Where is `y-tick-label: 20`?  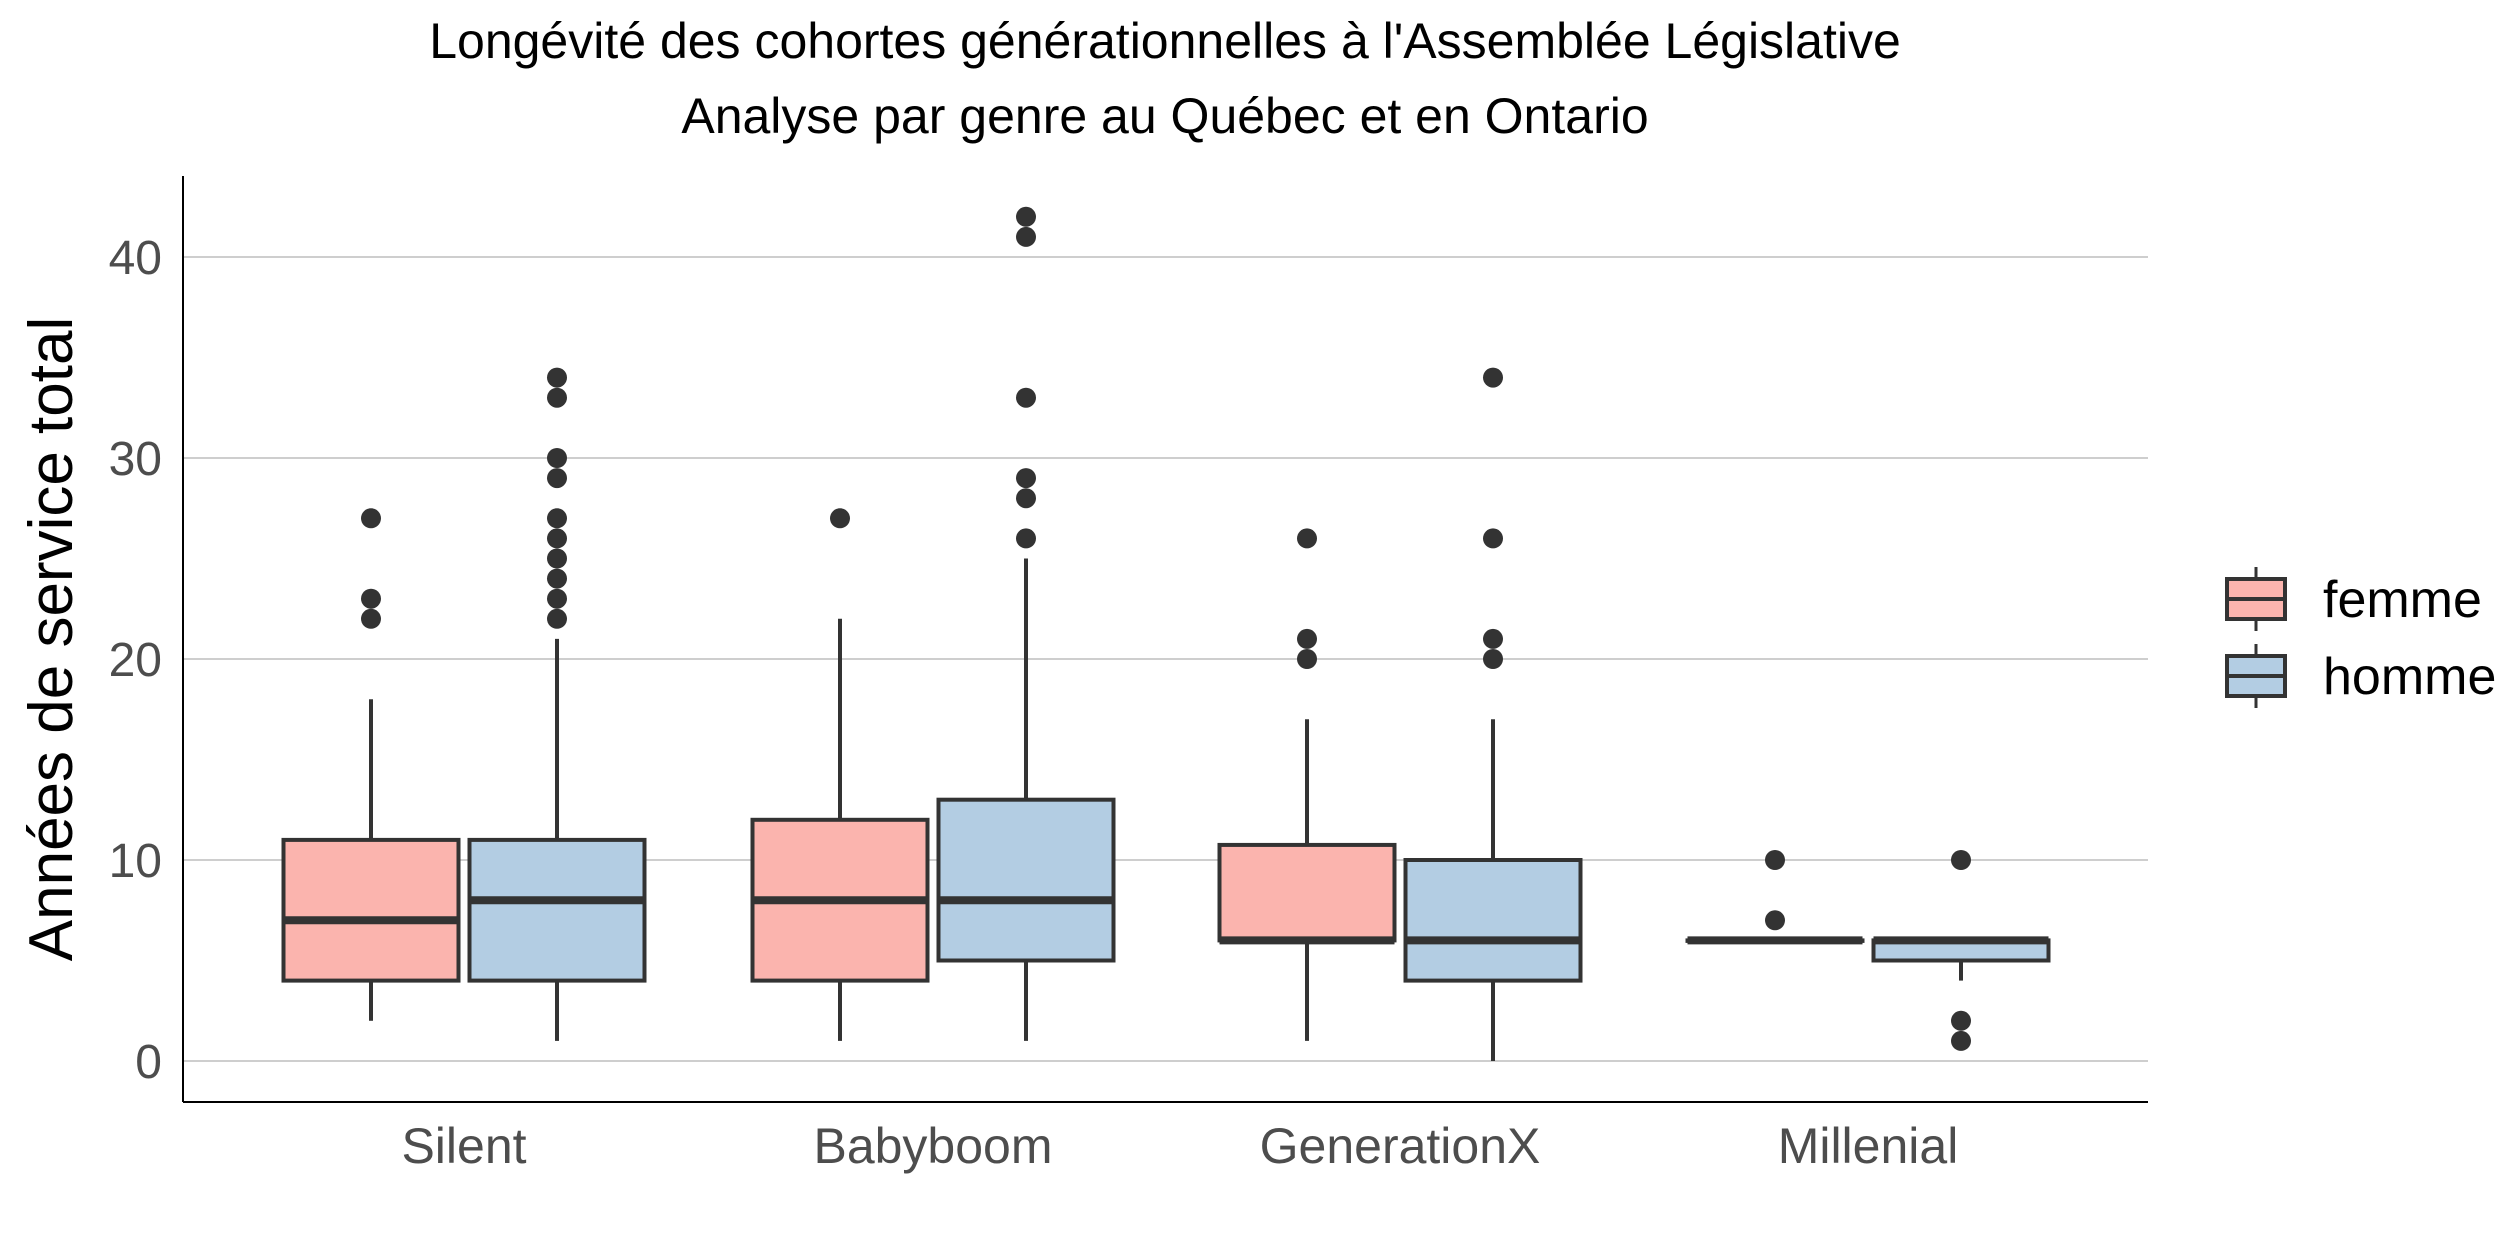
y-tick-label: 20 is located at coordinates (135, 660).